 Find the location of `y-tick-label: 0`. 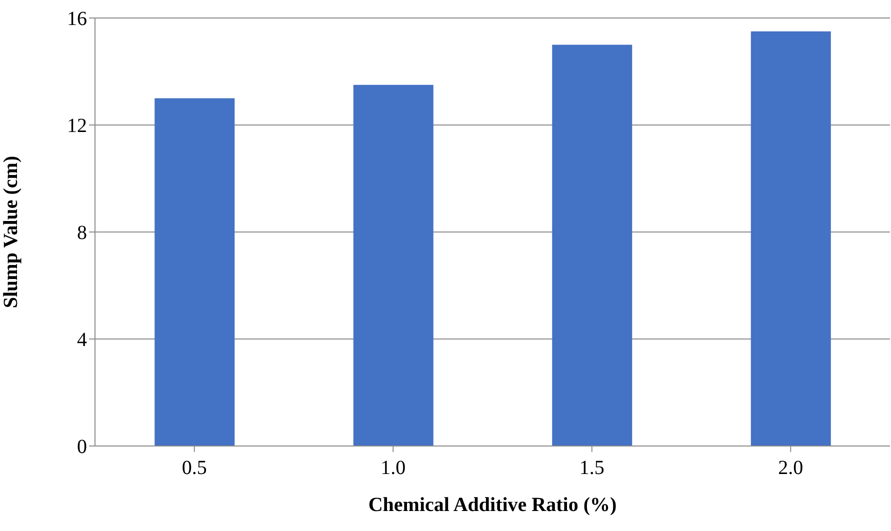

y-tick-label: 0 is located at coordinates (82, 447).